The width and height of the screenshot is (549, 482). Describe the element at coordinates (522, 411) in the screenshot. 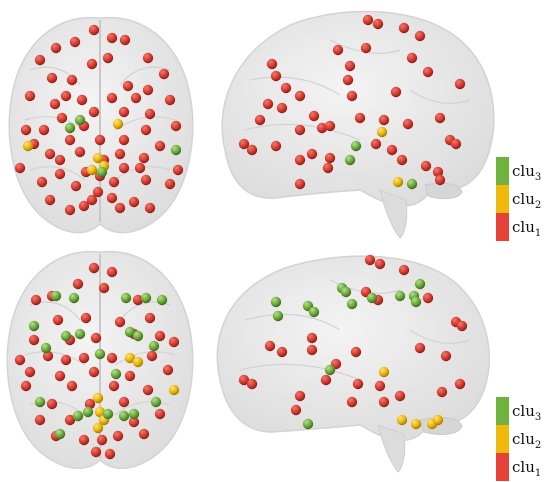

I see `legend-item-clu3: clu3` at that location.